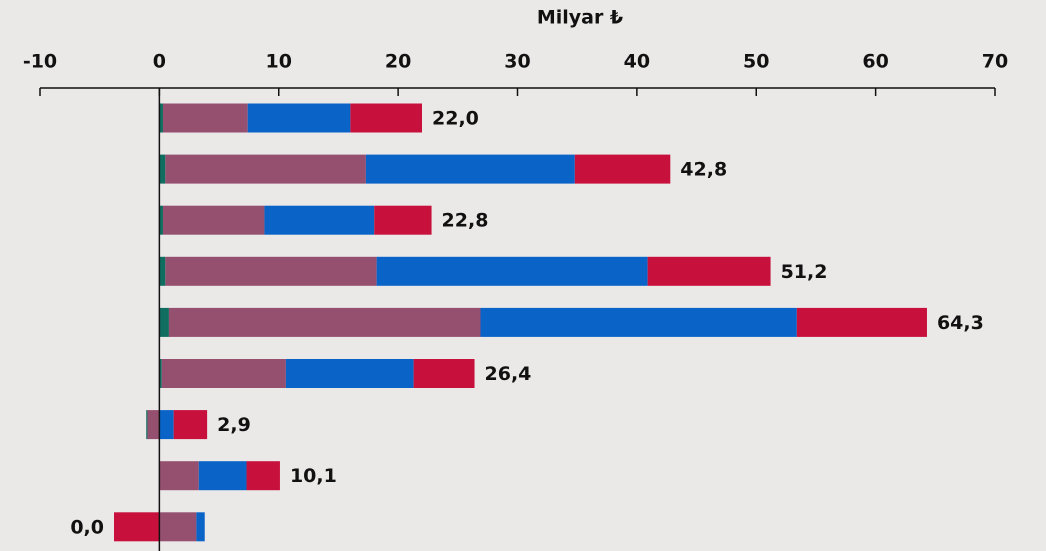 The height and width of the screenshot is (551, 1046). I want to click on x-tick-label: 60, so click(875, 62).